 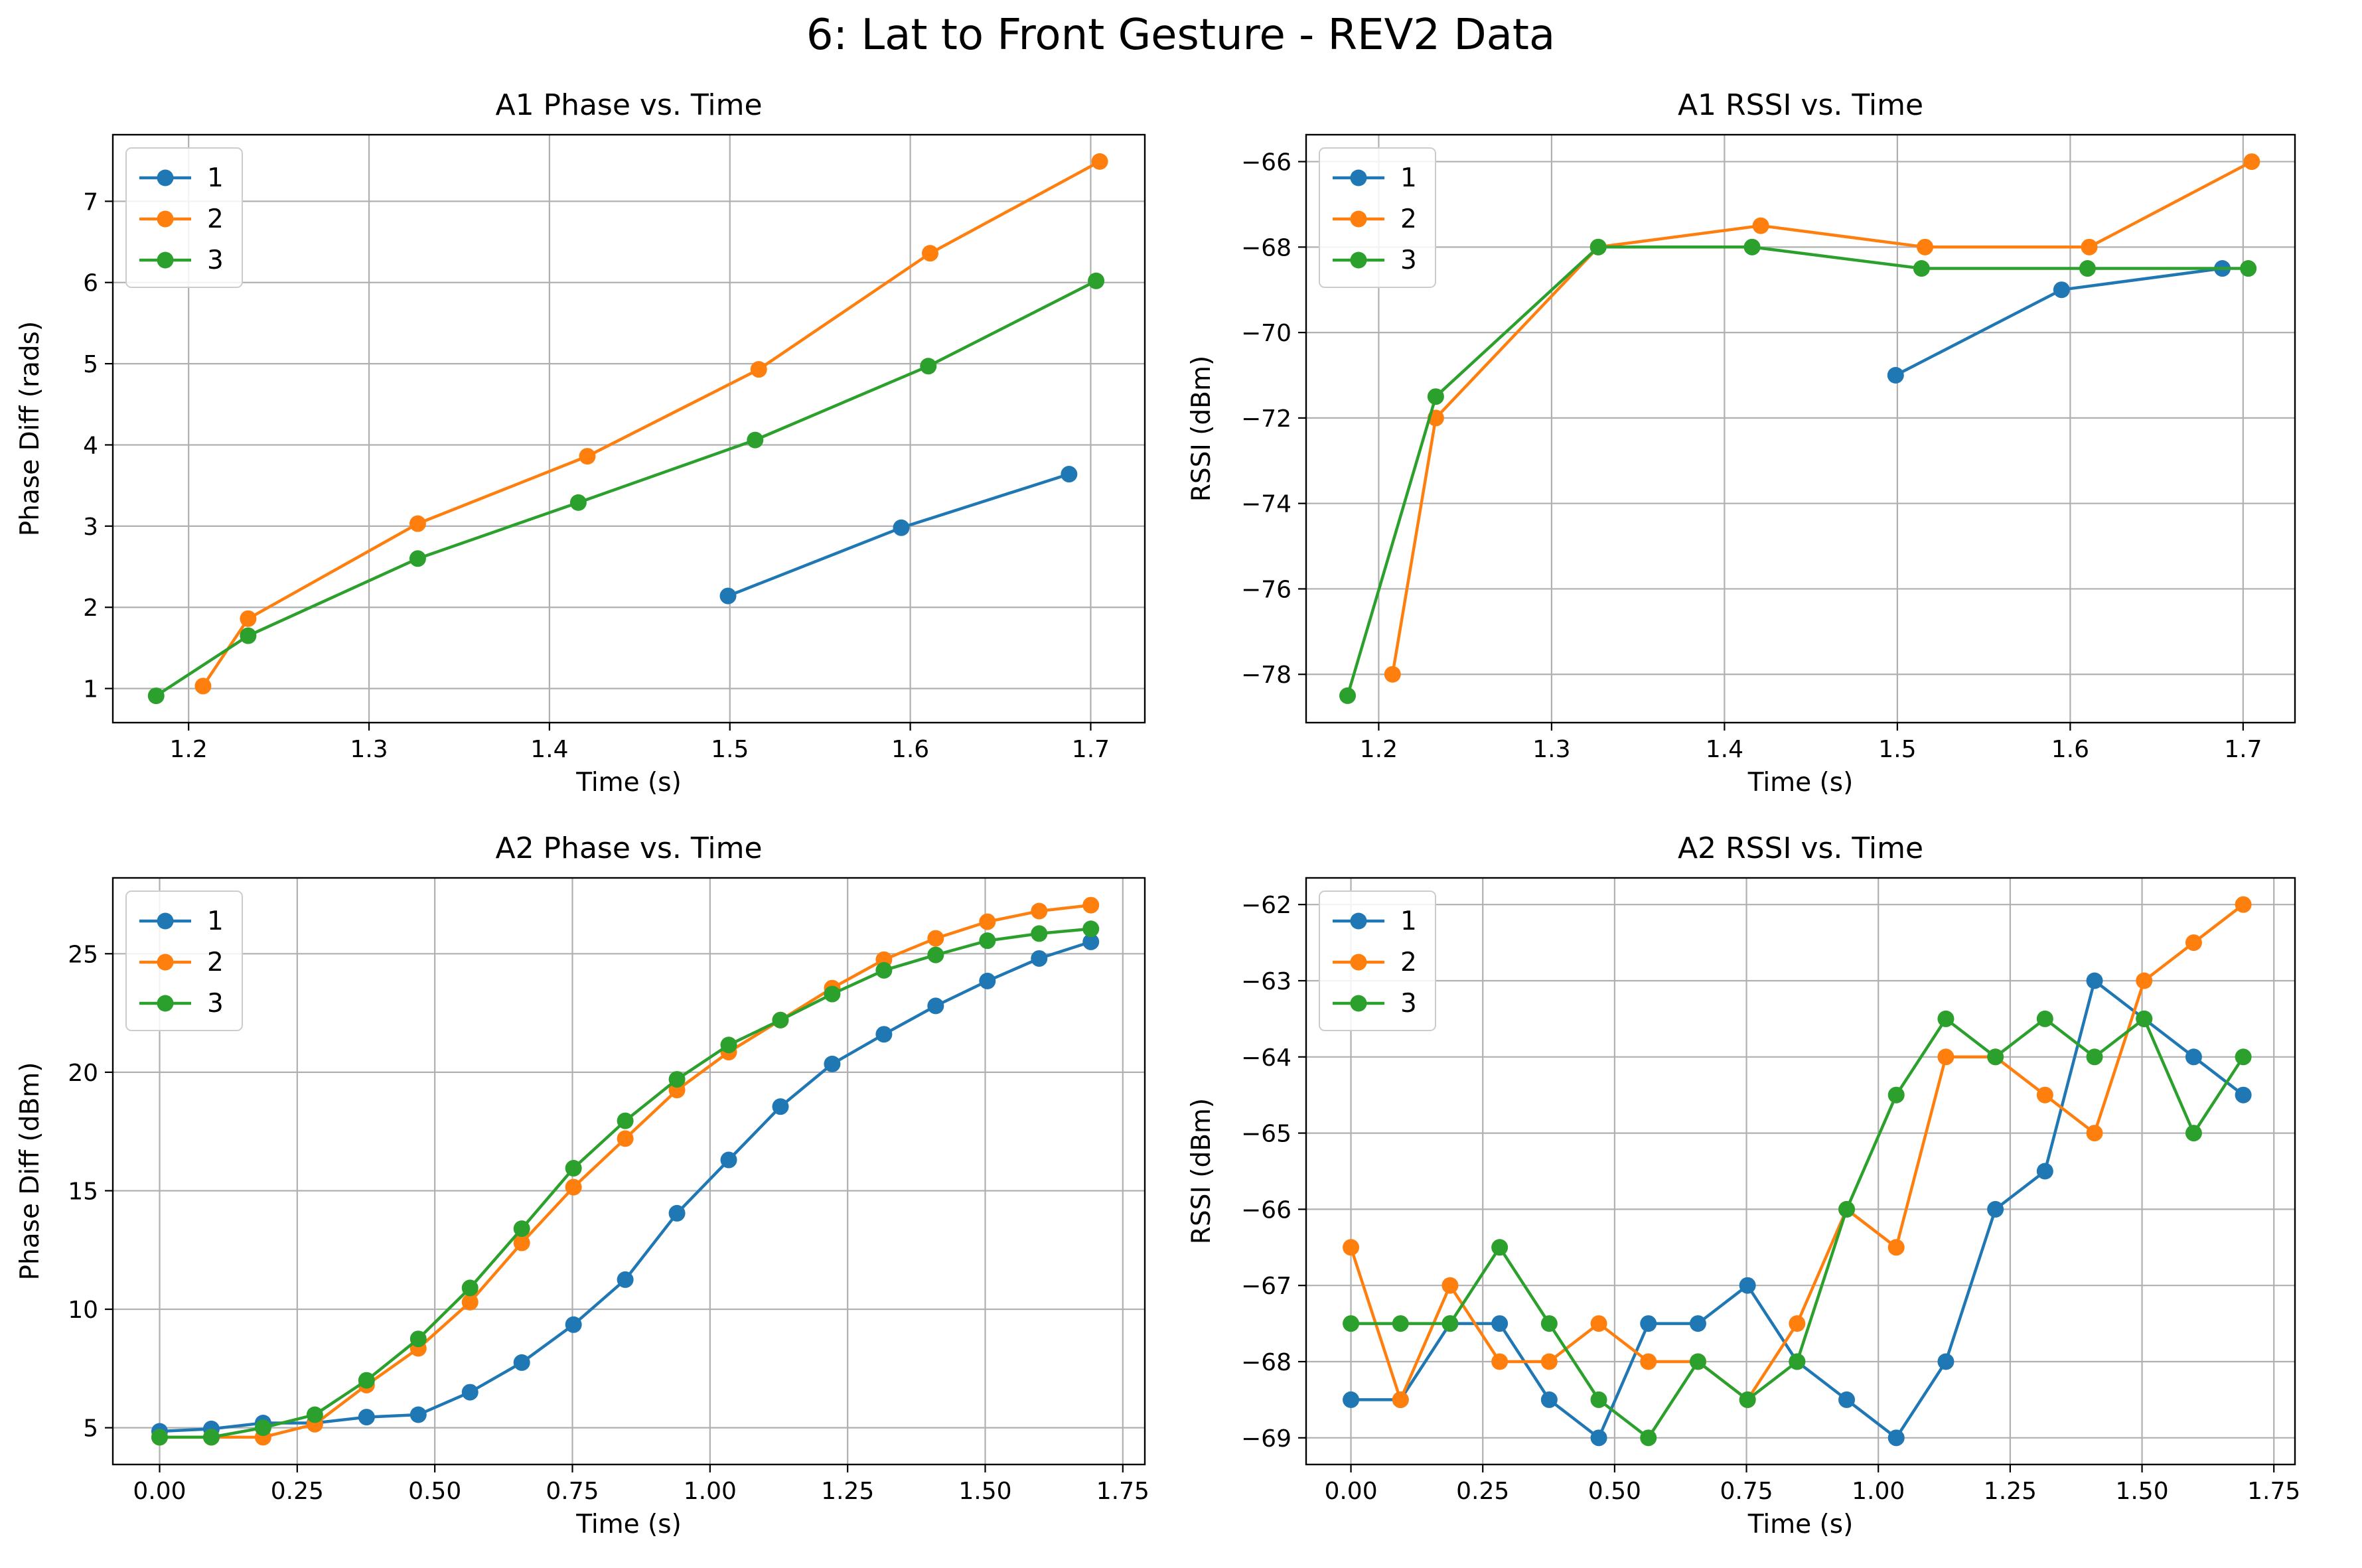 I want to click on figure-title: 6: Lat to Front Gesture - REV2 Data, so click(x=1180, y=35).